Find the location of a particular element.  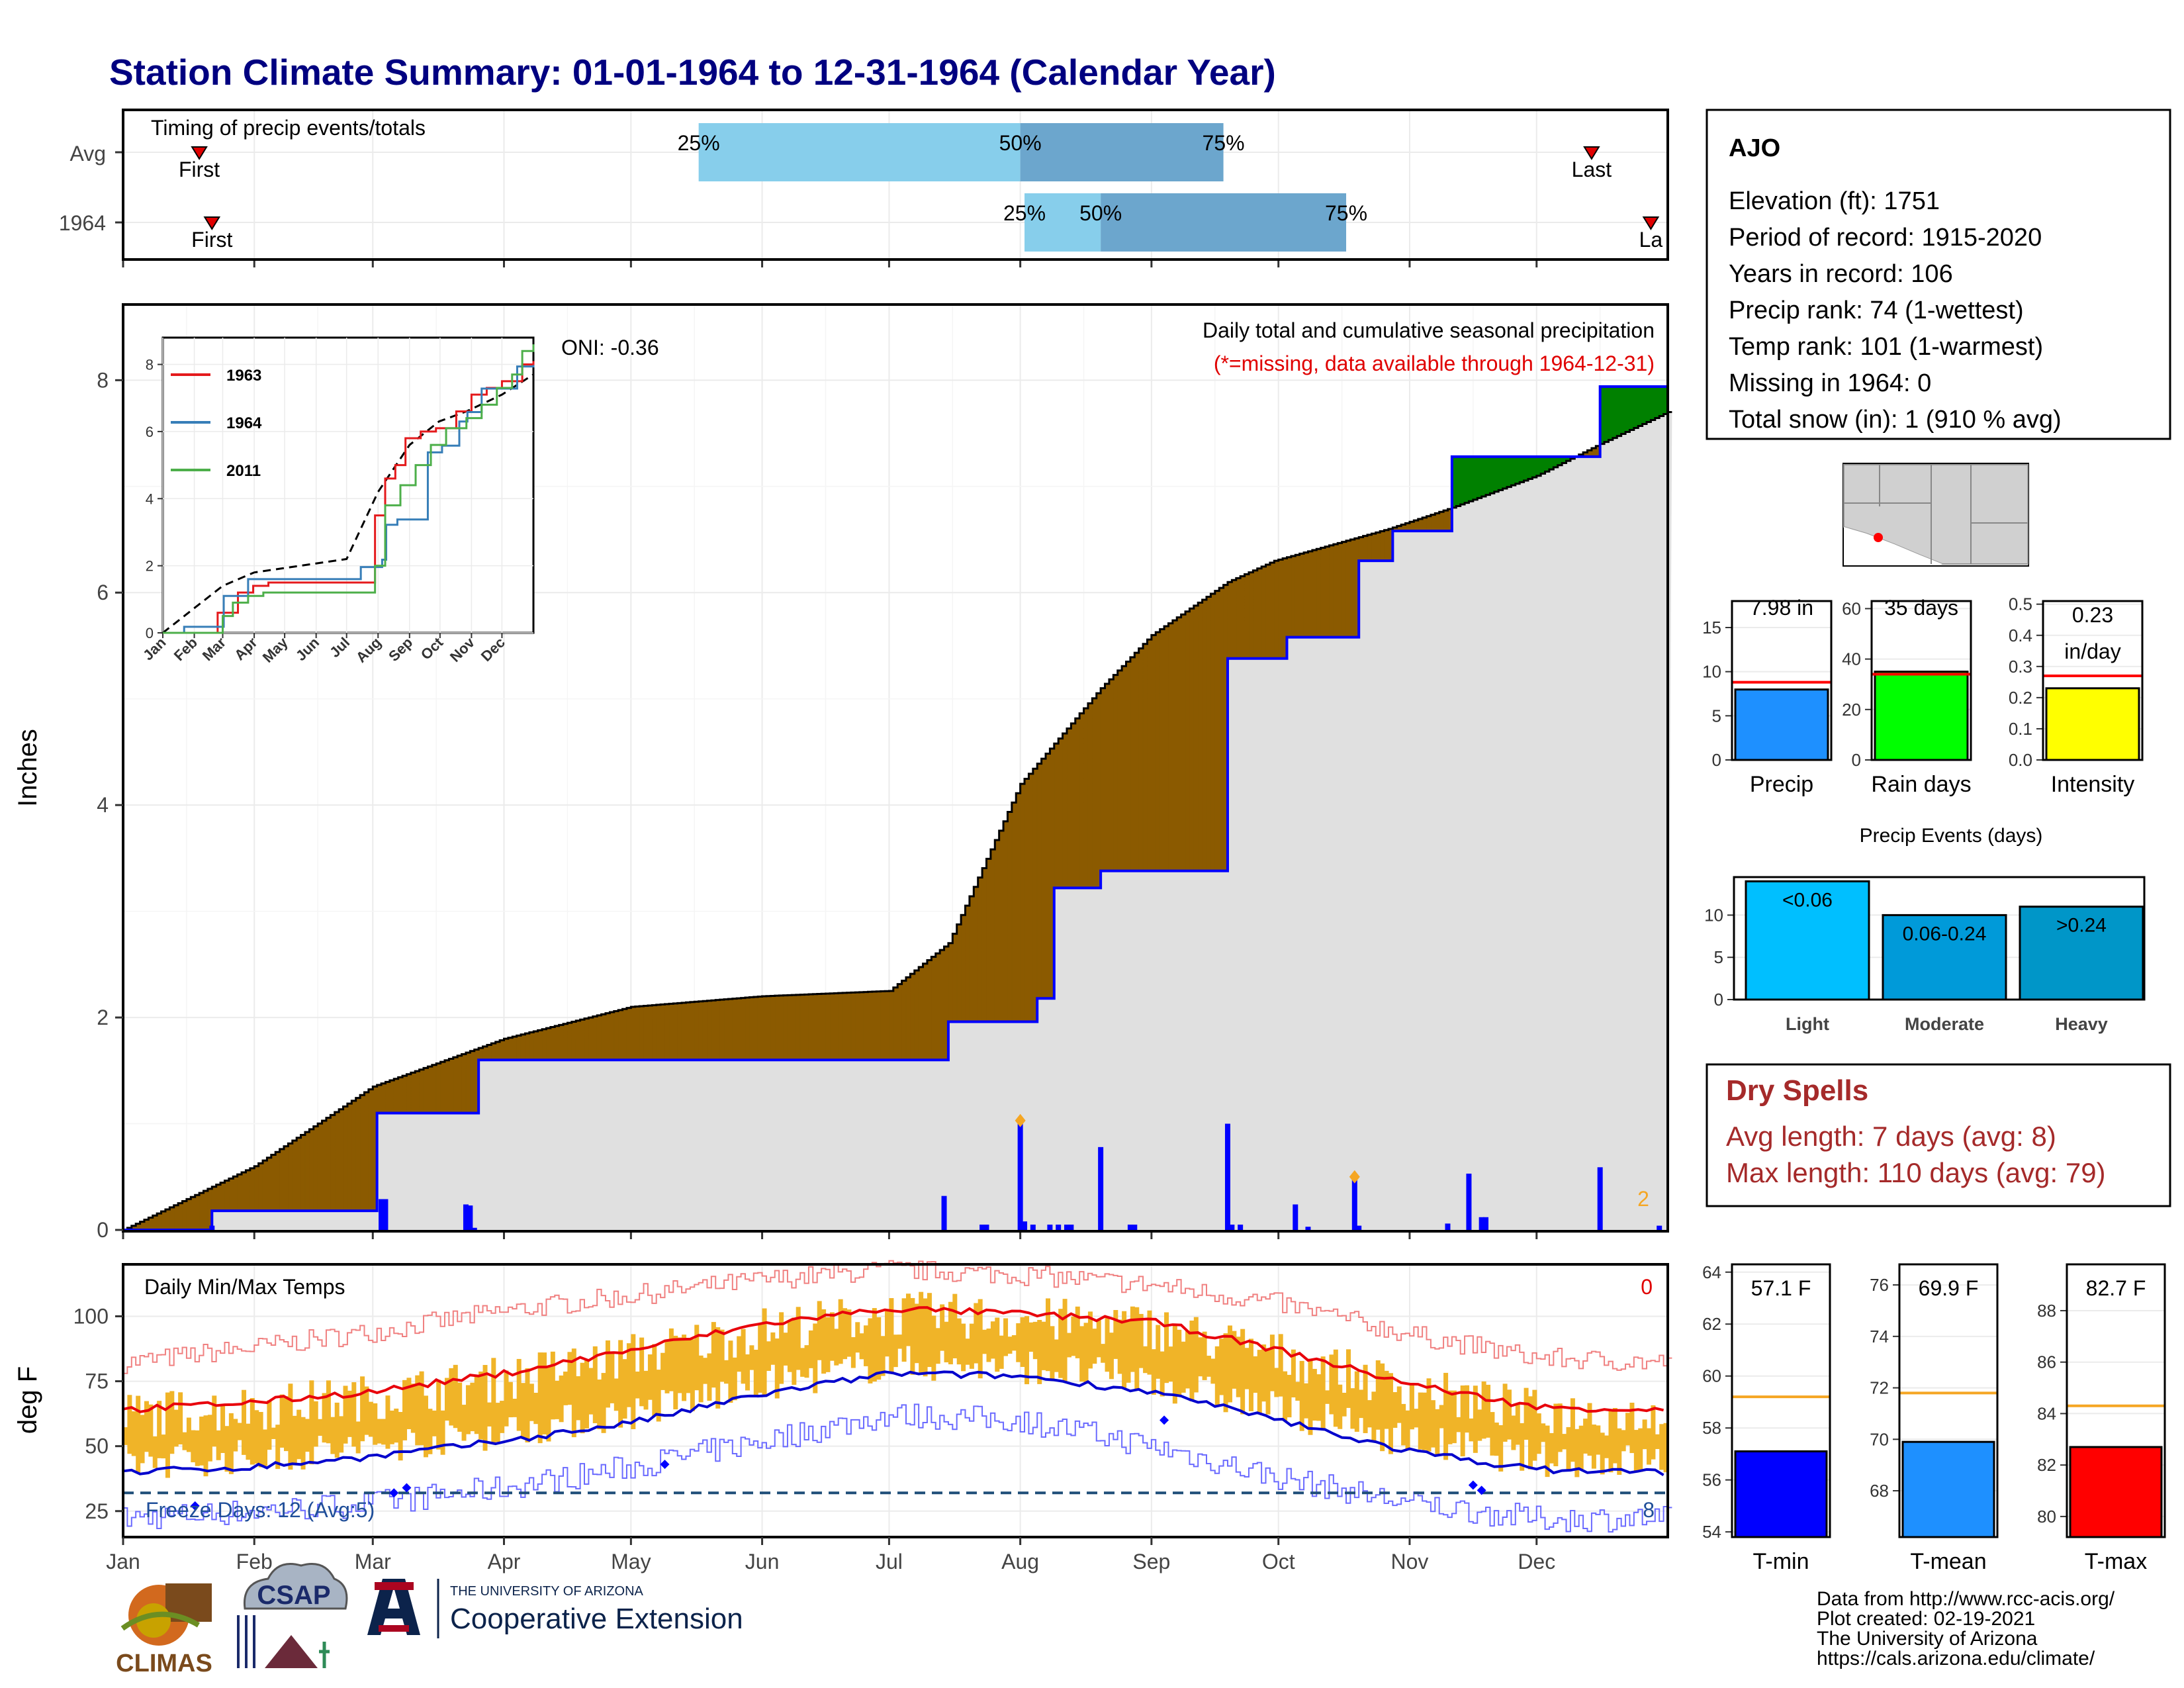

mini-bar-value-label: 35 days is located at coordinates (1921, 608).